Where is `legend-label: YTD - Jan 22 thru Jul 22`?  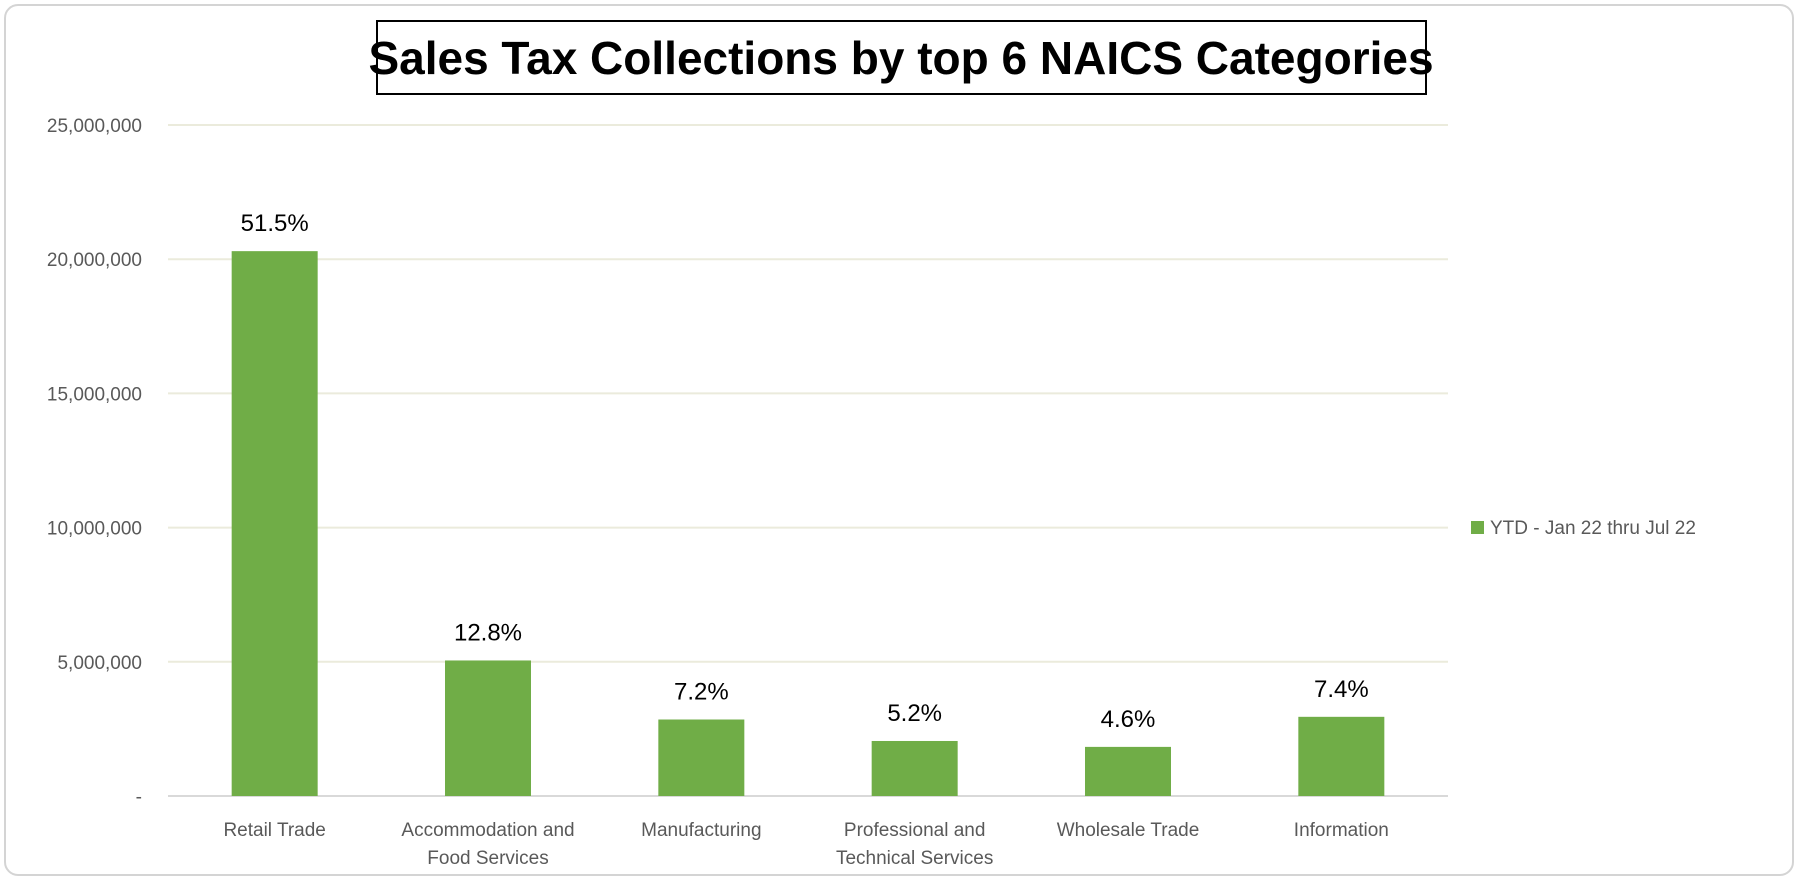 legend-label: YTD - Jan 22 thru Jul 22 is located at coordinates (1593, 528).